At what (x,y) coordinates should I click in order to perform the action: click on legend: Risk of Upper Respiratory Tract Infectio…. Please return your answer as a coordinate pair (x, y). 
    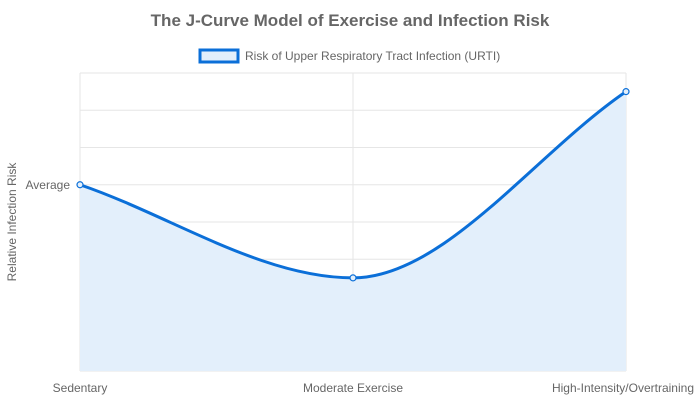
    Looking at the image, I should click on (349, 56).